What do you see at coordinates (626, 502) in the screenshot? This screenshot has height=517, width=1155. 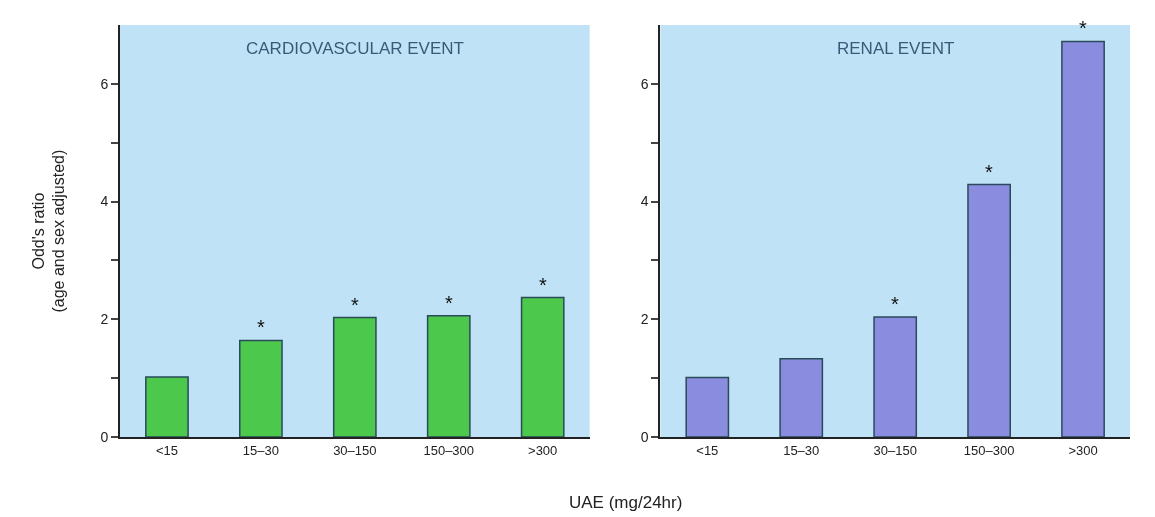 I see `x-axis-title: UAE (mg/24hr)` at bounding box center [626, 502].